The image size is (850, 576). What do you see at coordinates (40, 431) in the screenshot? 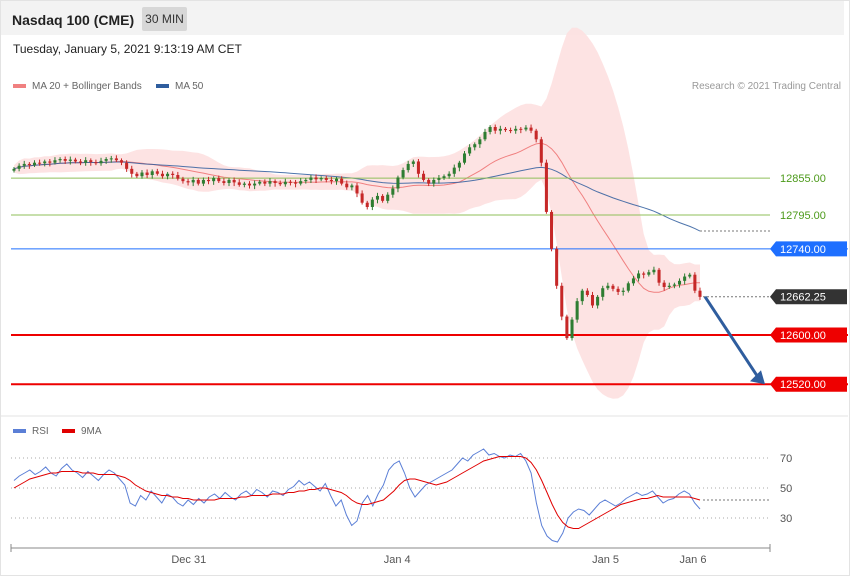
I see `legend-rsi-label: RSI` at bounding box center [40, 431].